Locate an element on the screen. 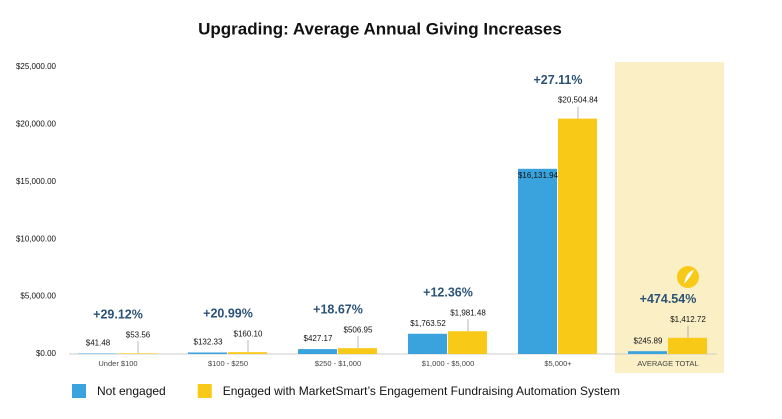  value-label: $427.17 is located at coordinates (318, 338).